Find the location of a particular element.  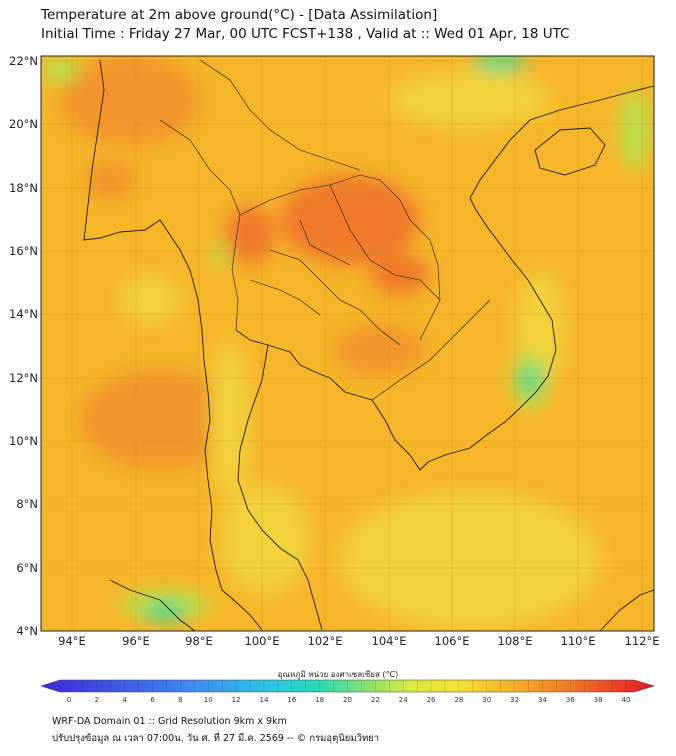

colorbar-tick-label: 26 is located at coordinates (431, 700).